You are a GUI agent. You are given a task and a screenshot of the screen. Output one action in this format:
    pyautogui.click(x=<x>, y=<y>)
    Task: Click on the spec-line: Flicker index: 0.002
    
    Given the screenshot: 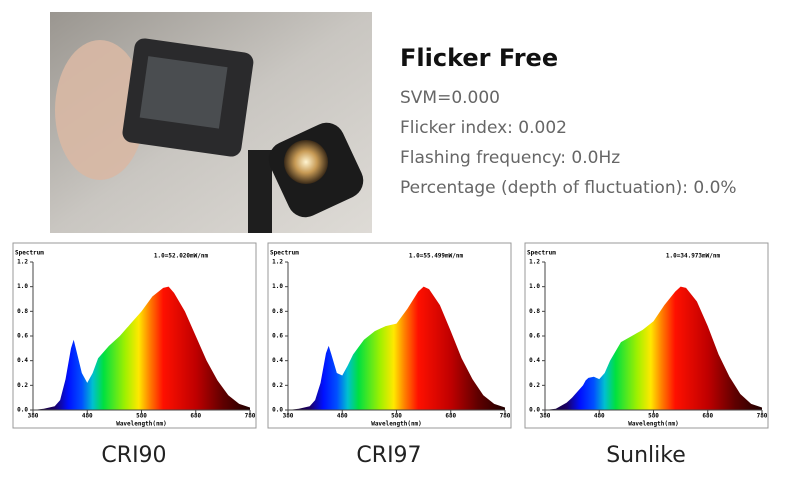 What is the action you would take?
    pyautogui.click(x=483, y=128)
    